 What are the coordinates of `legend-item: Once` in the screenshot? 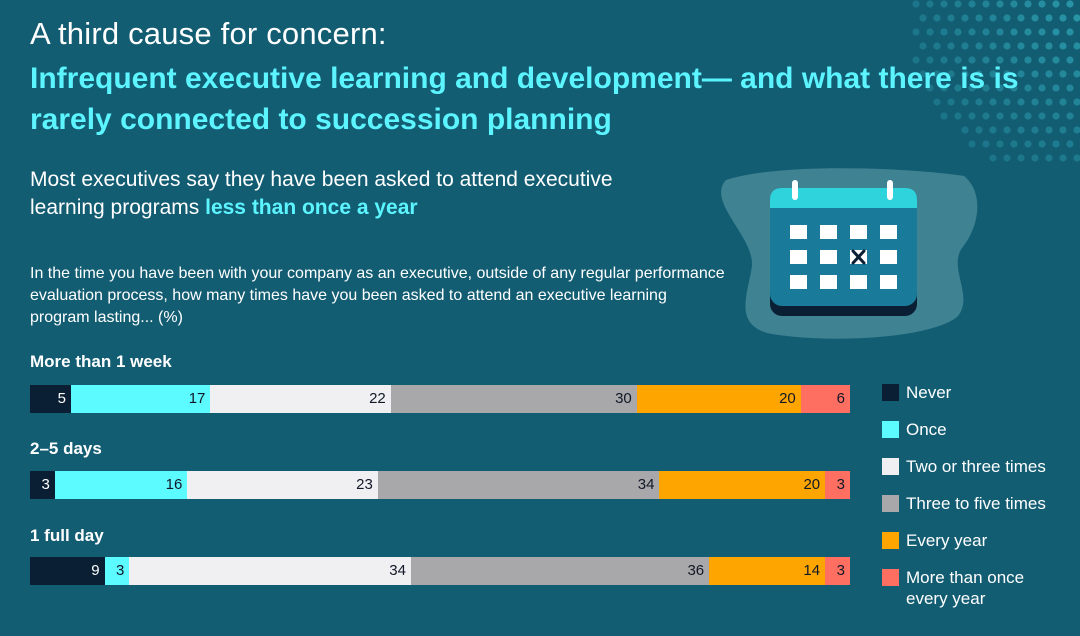 It's located at (969, 429).